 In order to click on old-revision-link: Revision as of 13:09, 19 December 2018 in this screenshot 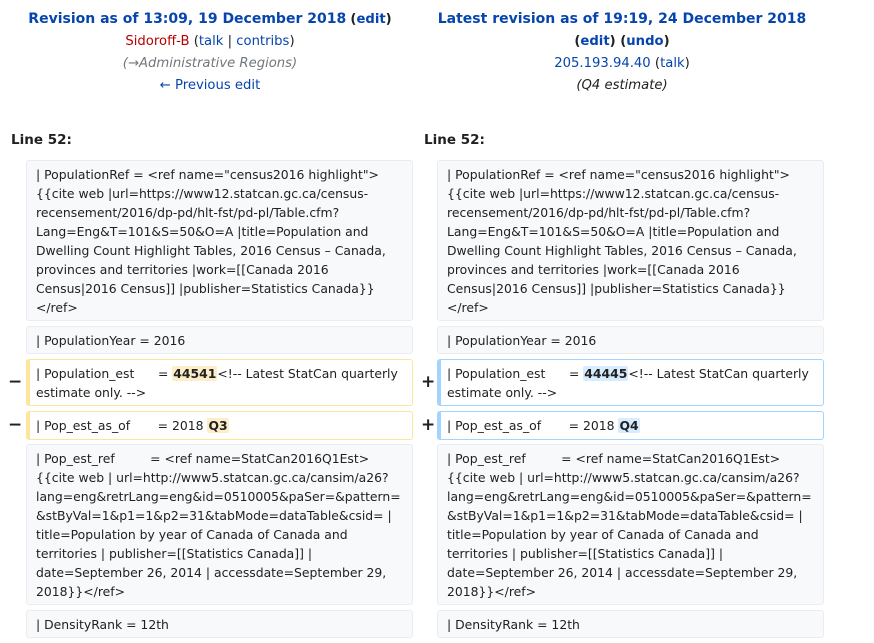, I will do `click(187, 19)`.